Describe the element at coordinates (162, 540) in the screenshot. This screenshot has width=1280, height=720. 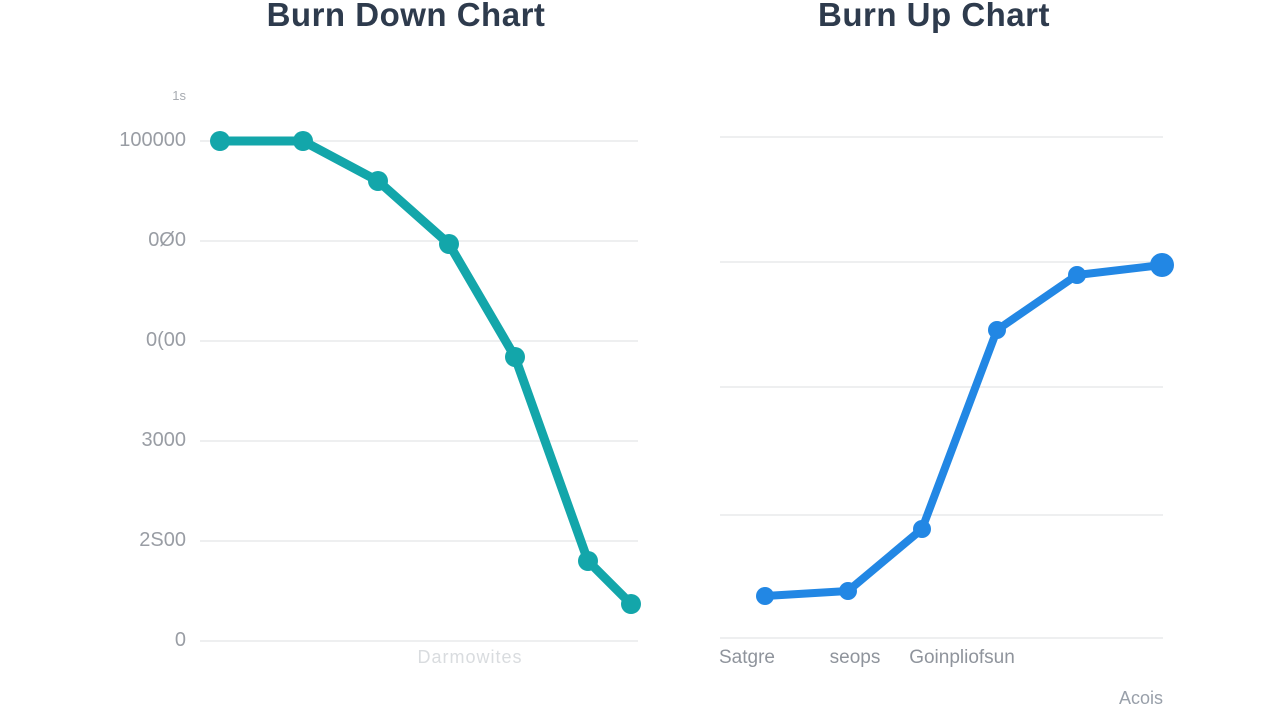
I see `burn-down-y-tick-label: 2S00` at that location.